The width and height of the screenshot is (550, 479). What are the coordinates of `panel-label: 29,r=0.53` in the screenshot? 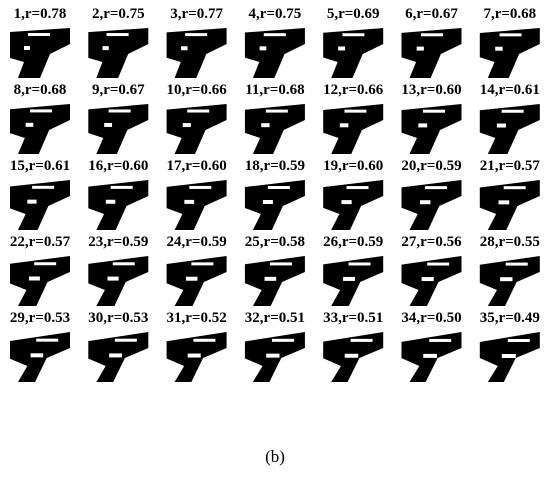 It's located at (40, 318).